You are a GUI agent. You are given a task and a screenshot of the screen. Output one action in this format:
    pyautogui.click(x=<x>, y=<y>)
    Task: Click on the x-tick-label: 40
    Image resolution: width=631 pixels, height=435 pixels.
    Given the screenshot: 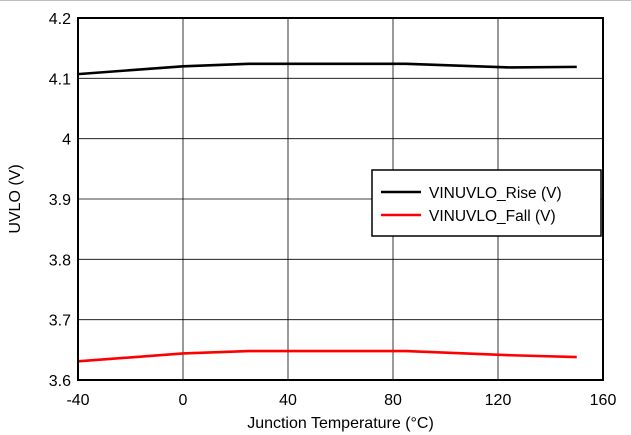 What is the action you would take?
    pyautogui.click(x=288, y=400)
    